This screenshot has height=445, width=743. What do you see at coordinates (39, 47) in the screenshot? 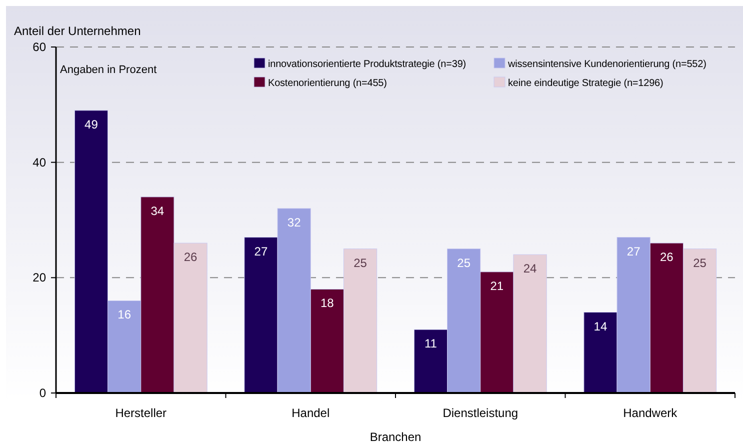
I see `y-tick-label: 60` at bounding box center [39, 47].